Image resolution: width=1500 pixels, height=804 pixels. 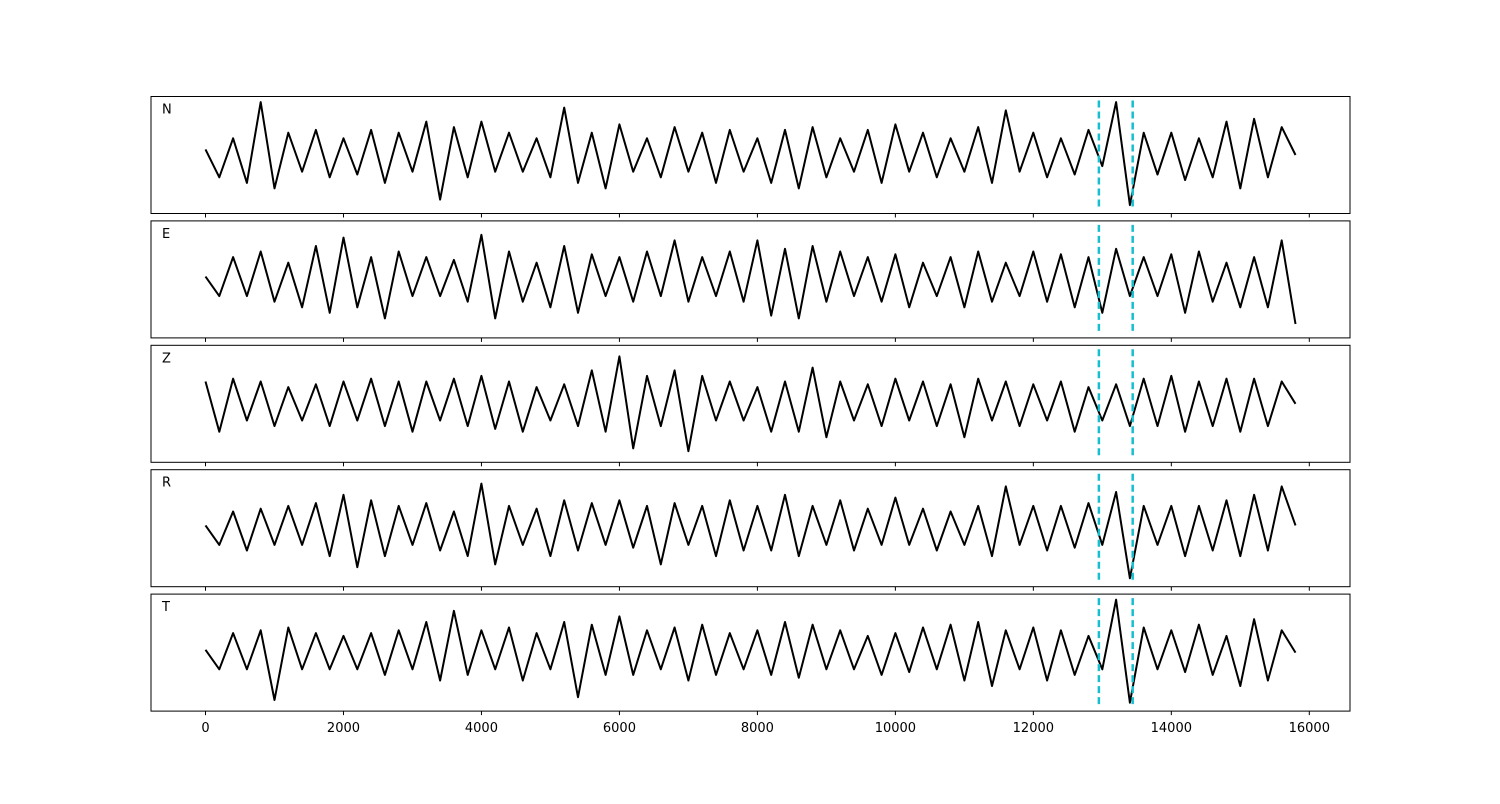 I want to click on panel: T 0 2000 4000 6000 8000 10000 12000 14000 16000, so click(x=750, y=664).